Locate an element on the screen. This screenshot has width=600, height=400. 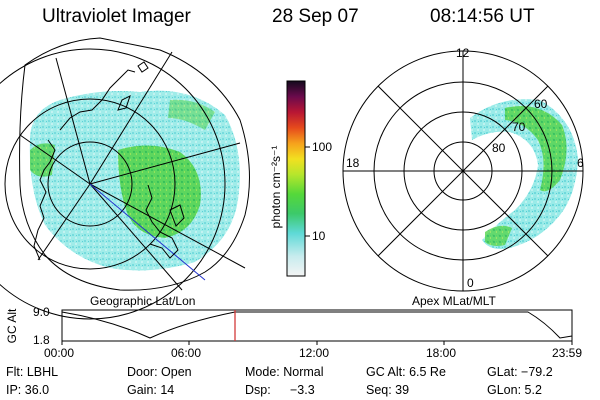
instrument-title: Ultraviolet Imager is located at coordinates (116, 16).